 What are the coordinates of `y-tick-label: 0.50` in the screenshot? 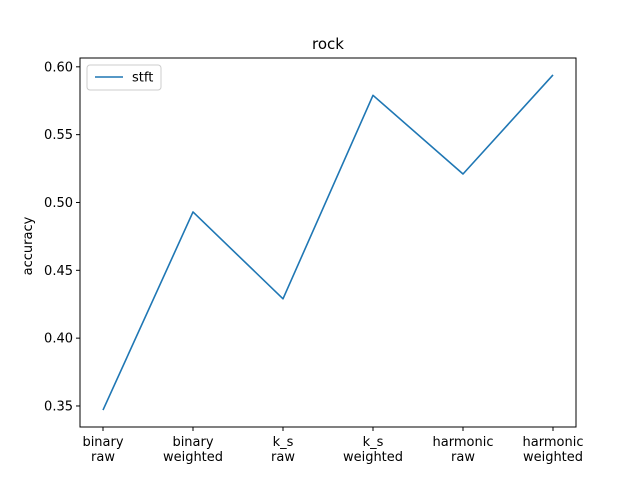 It's located at (58, 203).